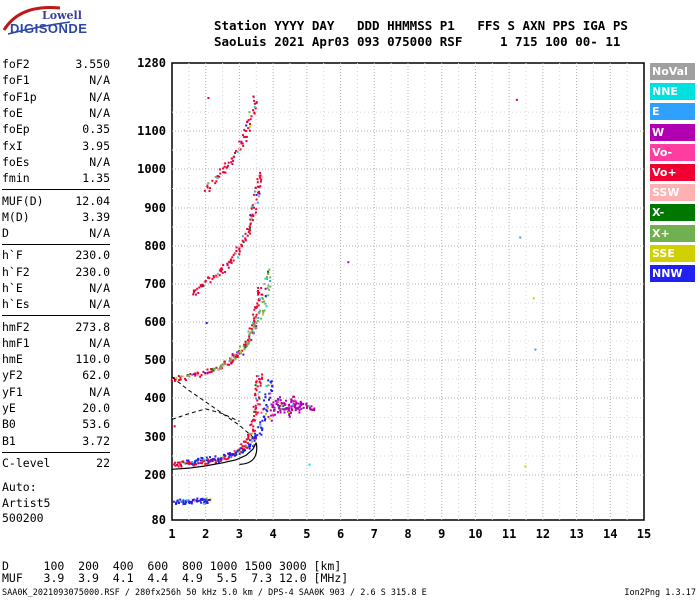 The width and height of the screenshot is (700, 600). I want to click on param-key: foEp, so click(16, 129).